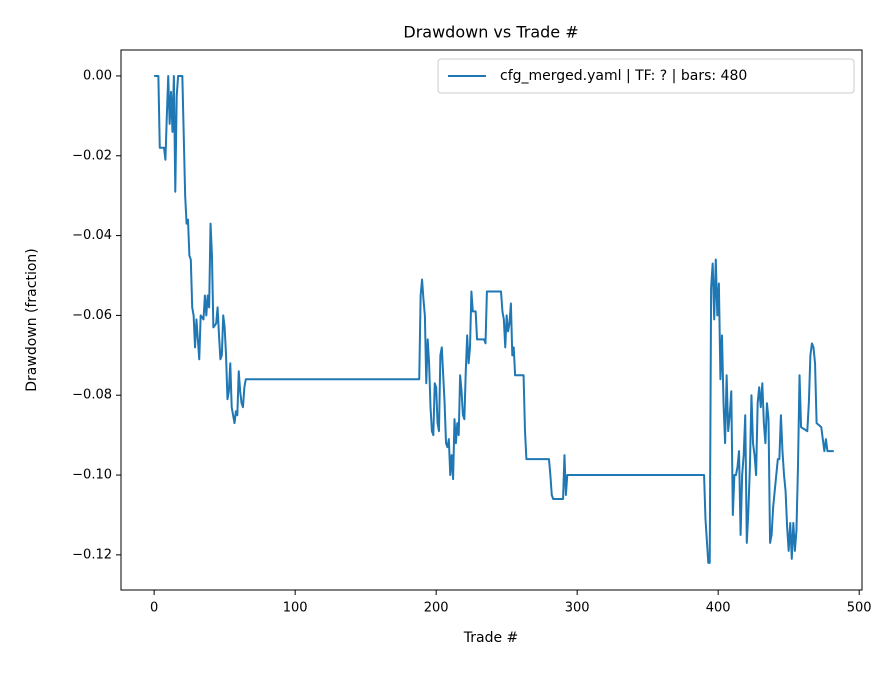 This screenshot has height=676, width=896. What do you see at coordinates (623, 76) in the screenshot?
I see `legend-label: cfg_merged.yaml | TF: ? | bars: 480` at bounding box center [623, 76].